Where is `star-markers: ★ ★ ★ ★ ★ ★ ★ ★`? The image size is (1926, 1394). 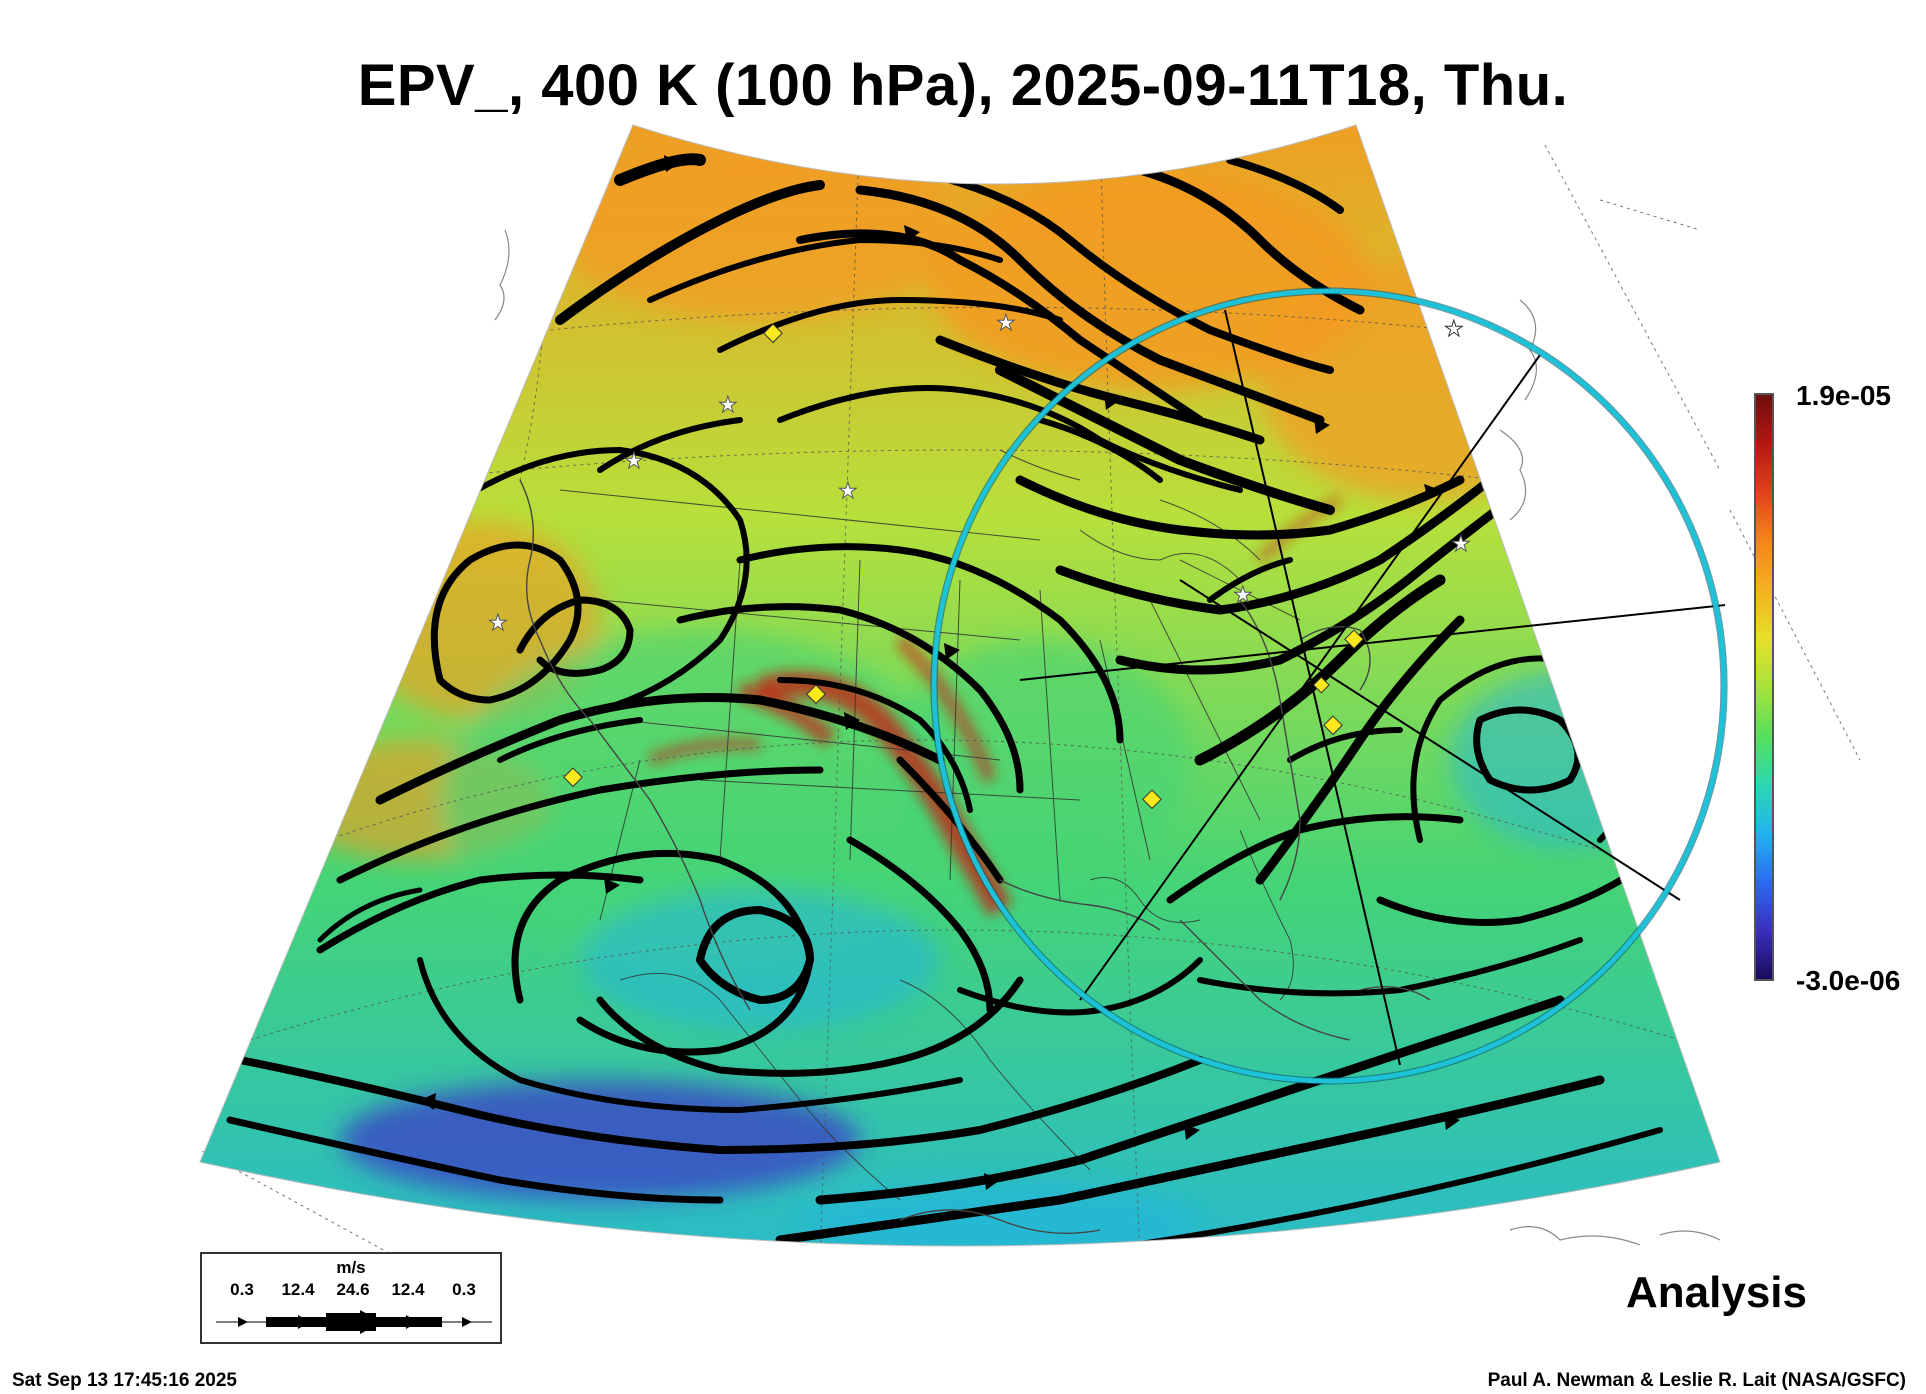 star-markers: ★ ★ ★ ★ ★ ★ ★ ★ is located at coordinates (980, 473).